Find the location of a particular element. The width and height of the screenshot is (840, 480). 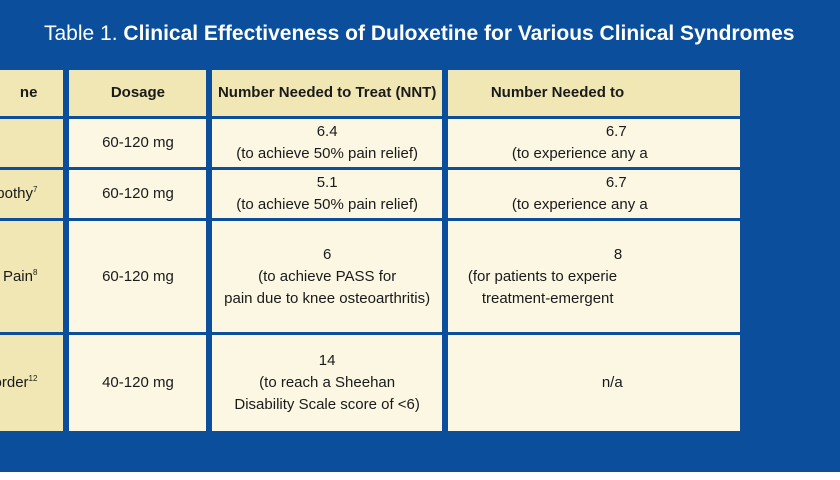

nnt-value: 6 is located at coordinates (327, 254).